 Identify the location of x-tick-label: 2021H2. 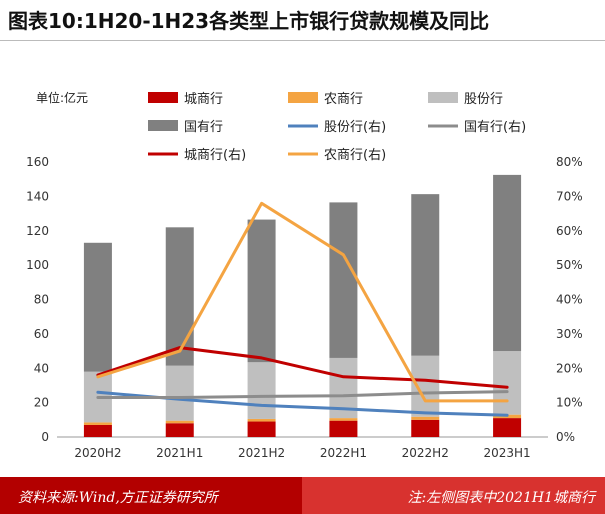
(261, 453).